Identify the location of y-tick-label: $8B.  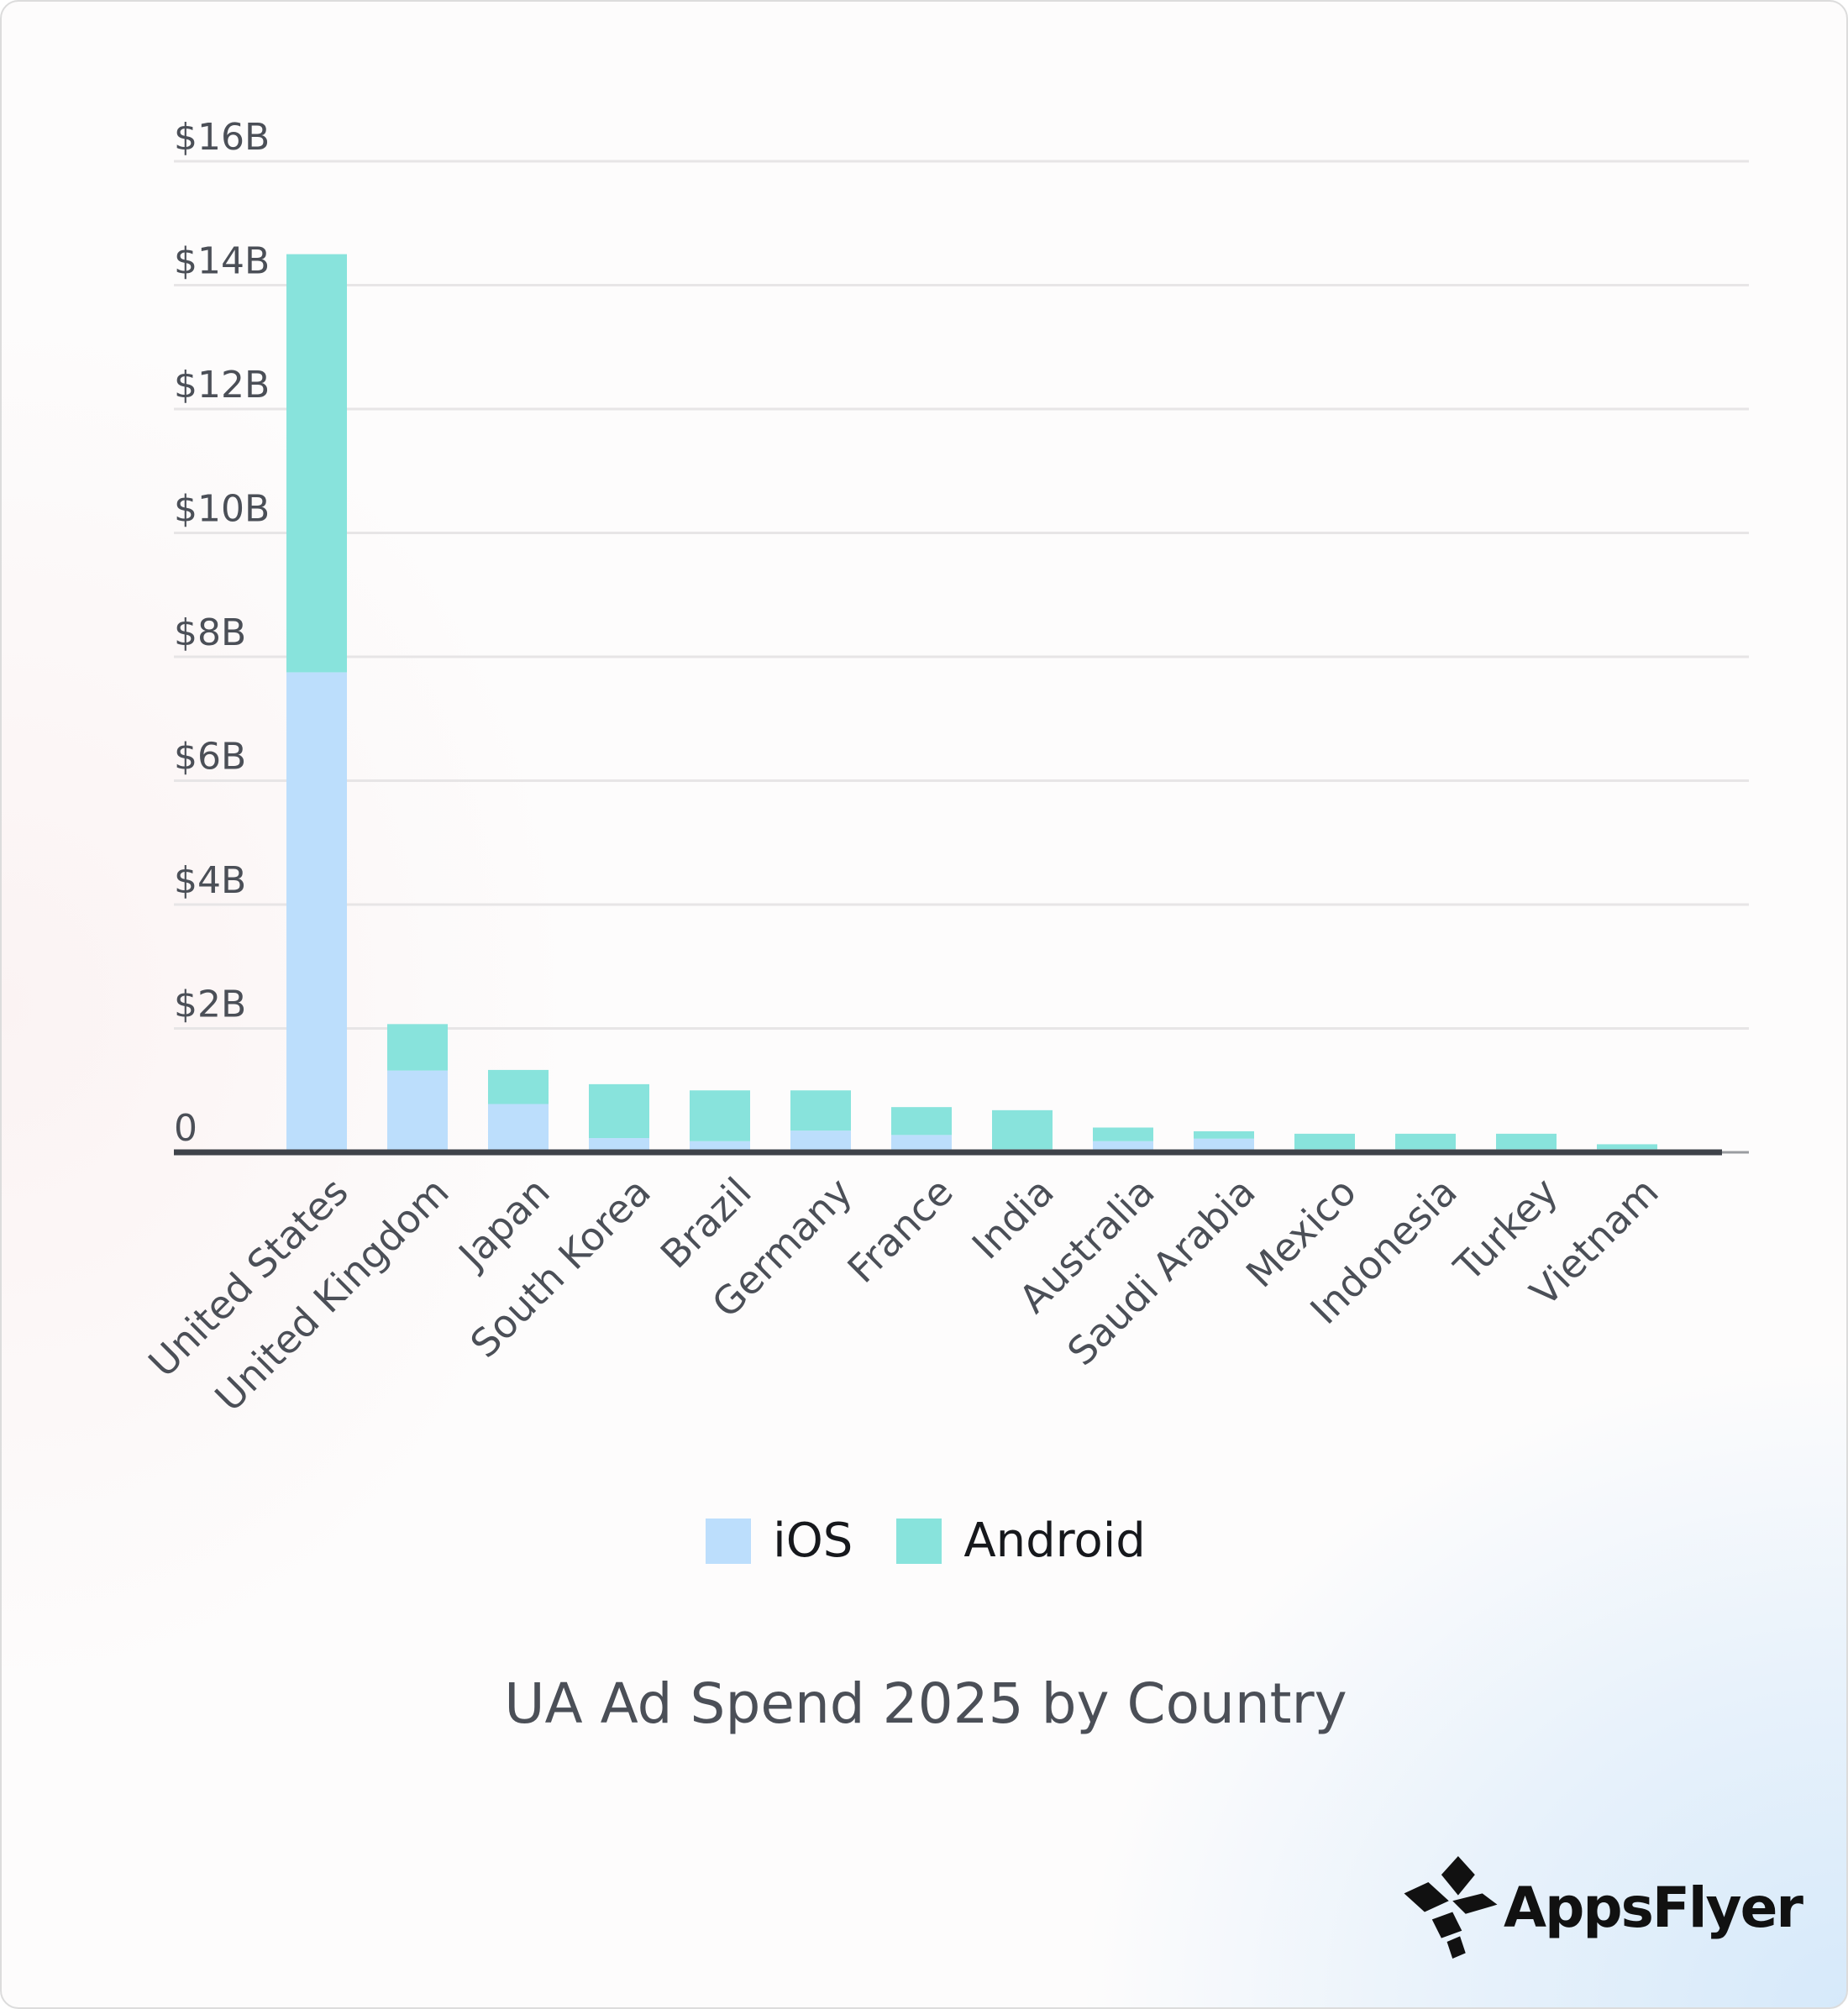
(210, 632).